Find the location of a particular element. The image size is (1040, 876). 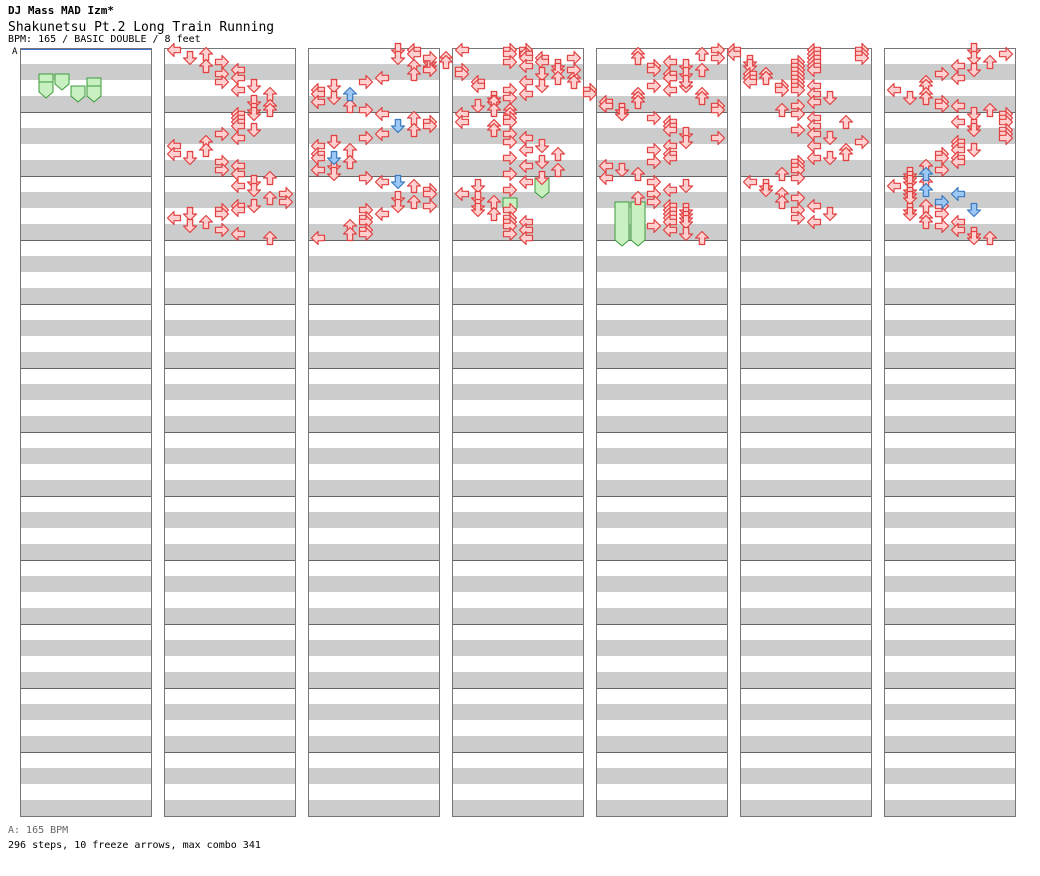

bpm-change-marker: A is located at coordinates (15, 52).